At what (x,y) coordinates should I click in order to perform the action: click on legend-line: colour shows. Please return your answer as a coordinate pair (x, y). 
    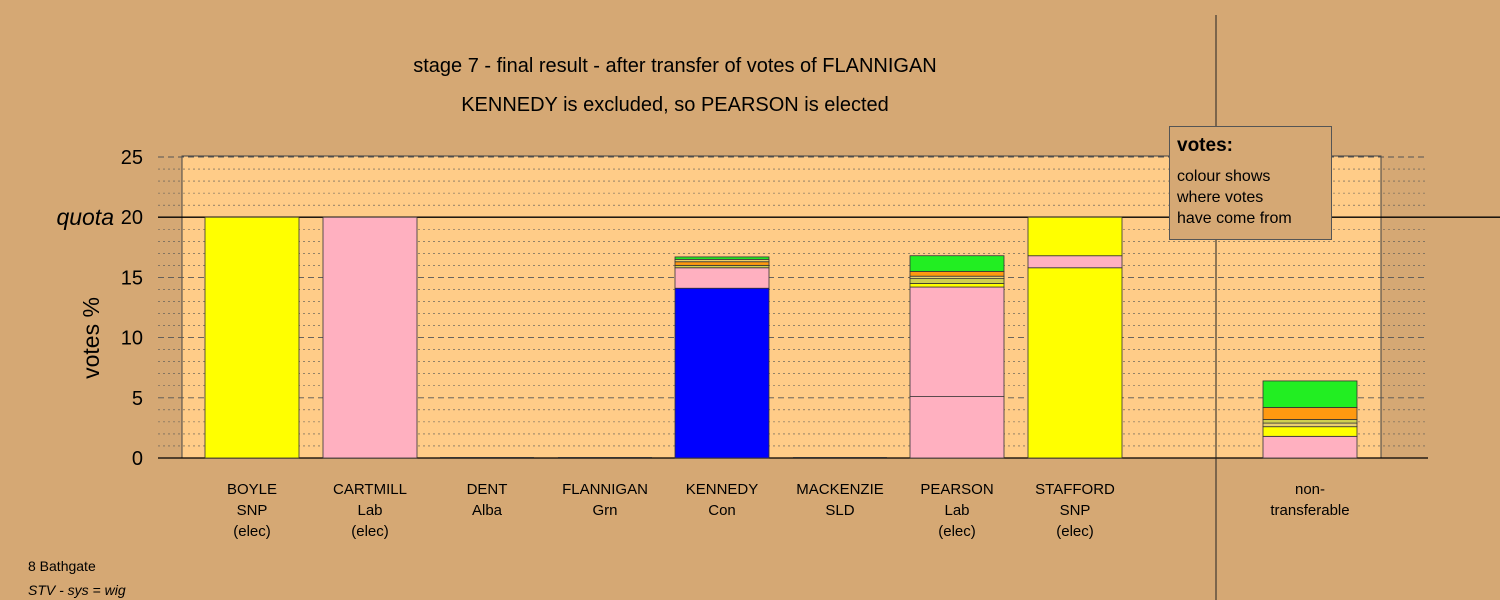
    Looking at the image, I should click on (1224, 176).